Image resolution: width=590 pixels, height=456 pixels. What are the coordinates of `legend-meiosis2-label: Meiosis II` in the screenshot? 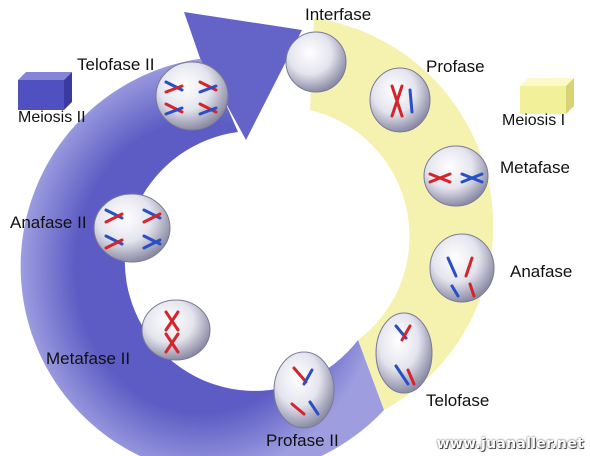 It's located at (52, 117).